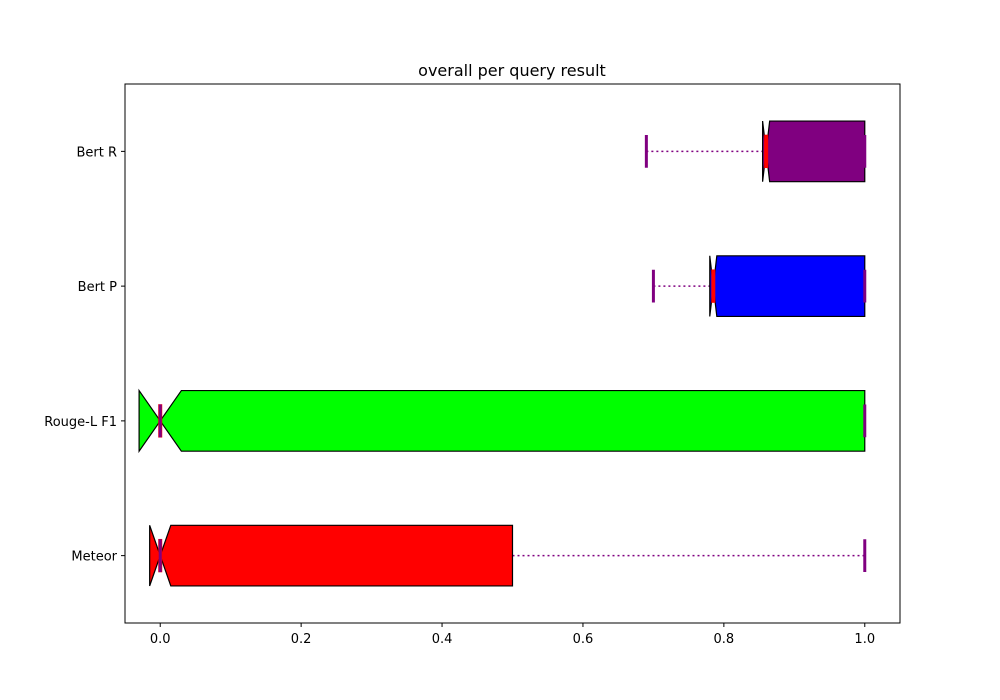 The height and width of the screenshot is (700, 1000). Describe the element at coordinates (787, 286) in the screenshot. I see `box-bert-p` at that location.